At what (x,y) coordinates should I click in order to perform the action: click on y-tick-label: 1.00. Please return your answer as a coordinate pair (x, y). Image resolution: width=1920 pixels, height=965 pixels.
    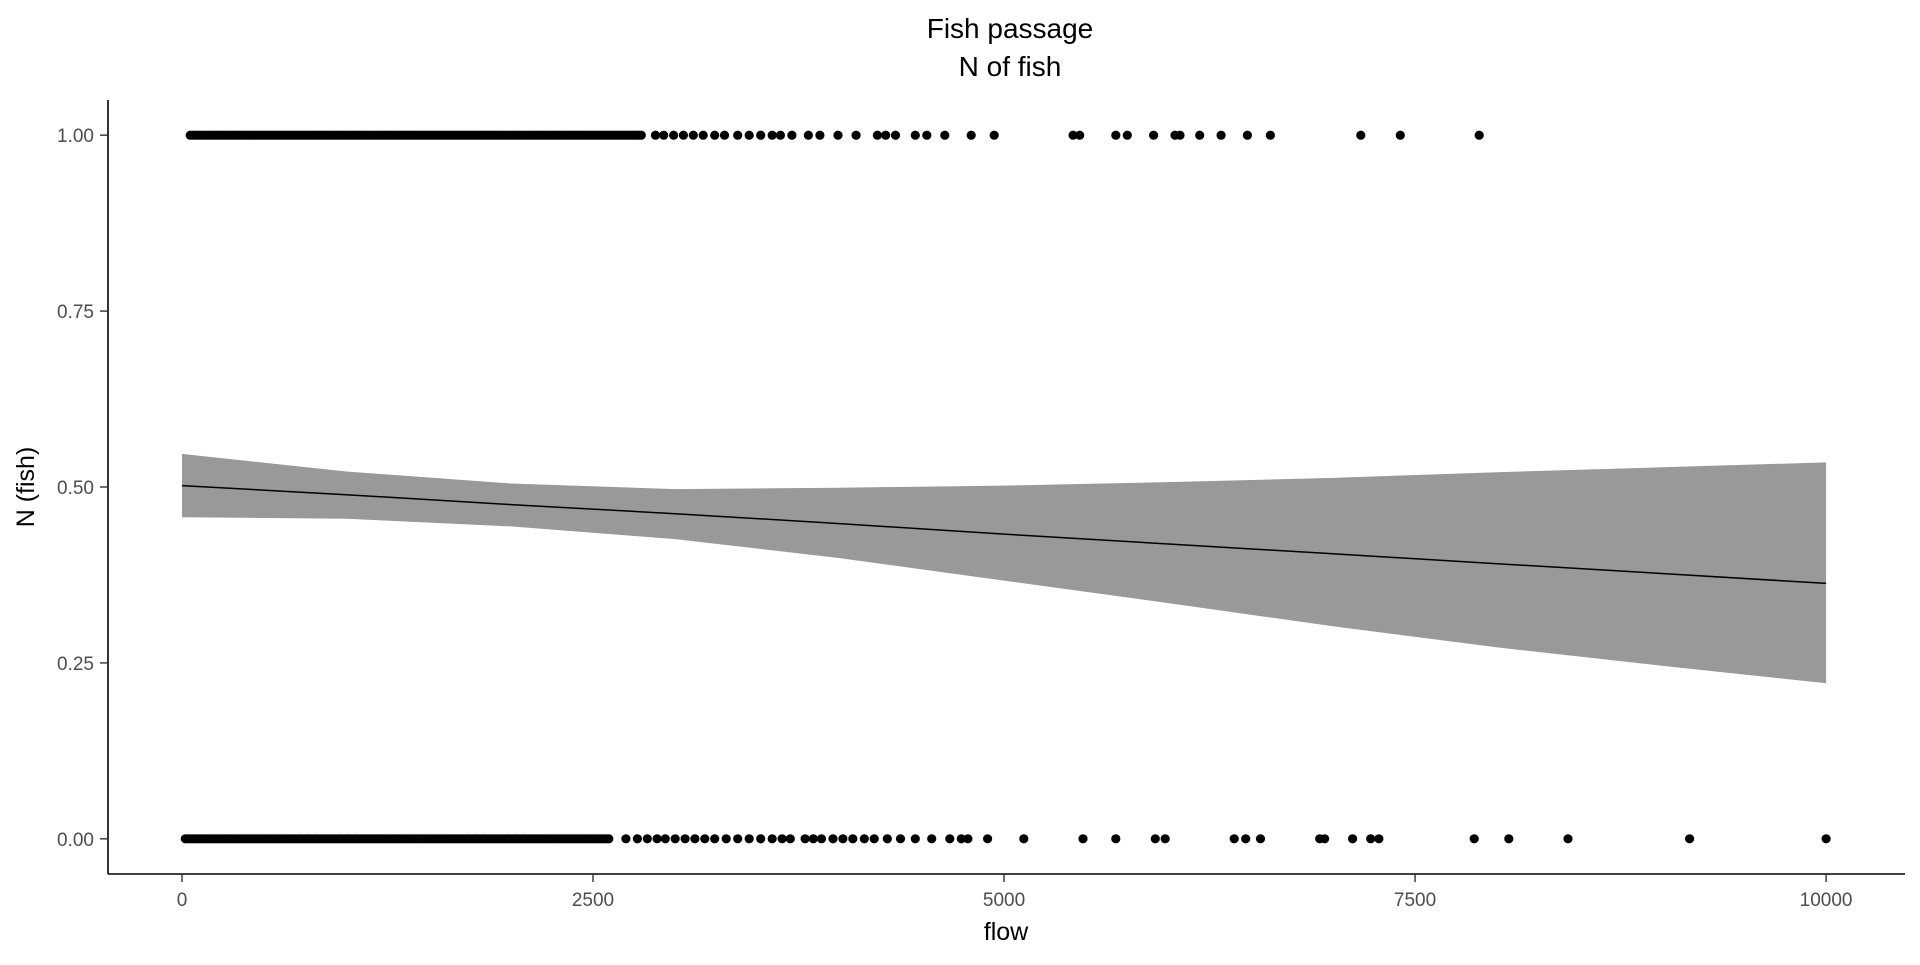
    Looking at the image, I should click on (75, 136).